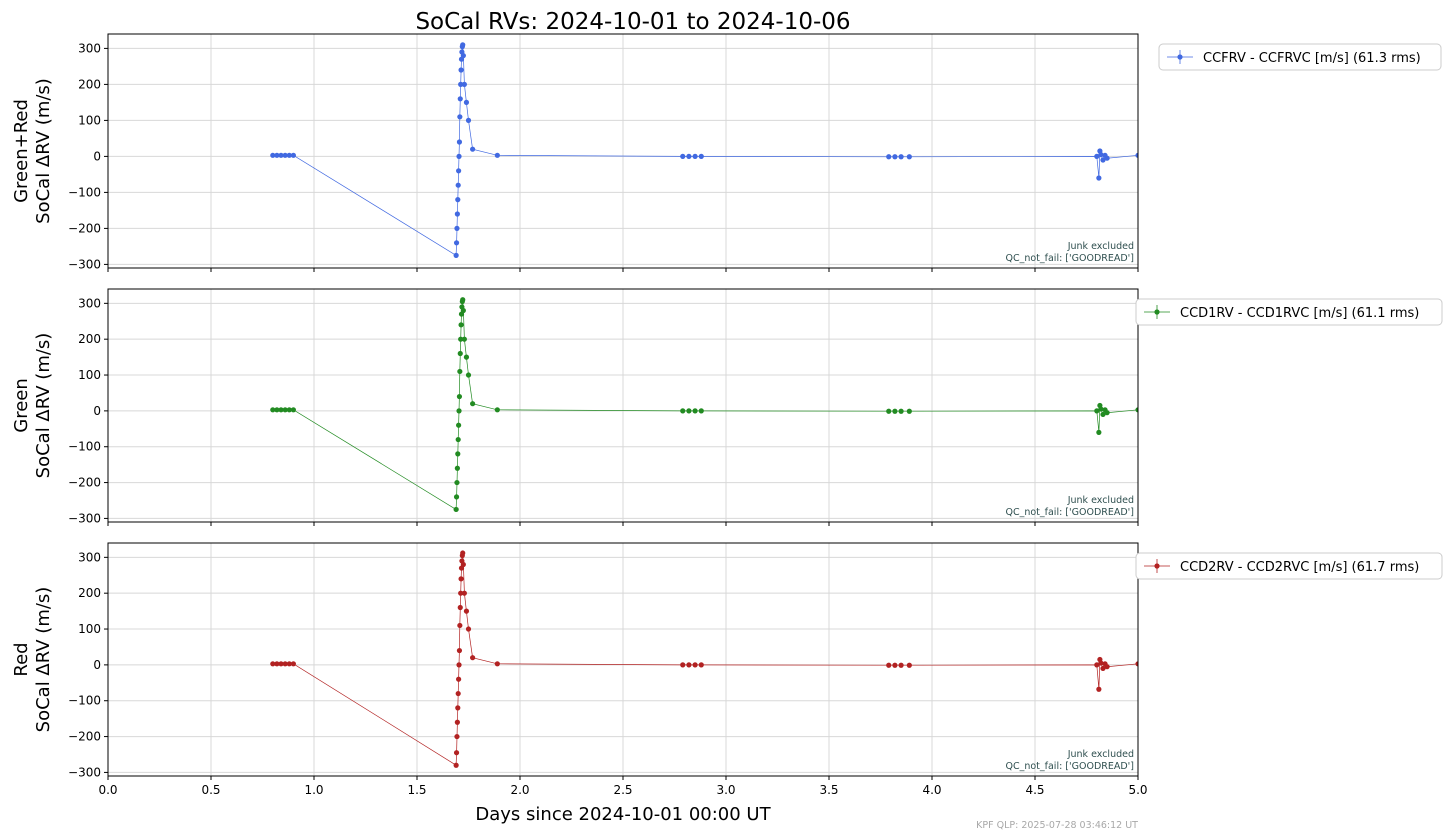 The height and width of the screenshot is (839, 1450). I want to click on x-tick-label: 3.5, so click(828, 790).